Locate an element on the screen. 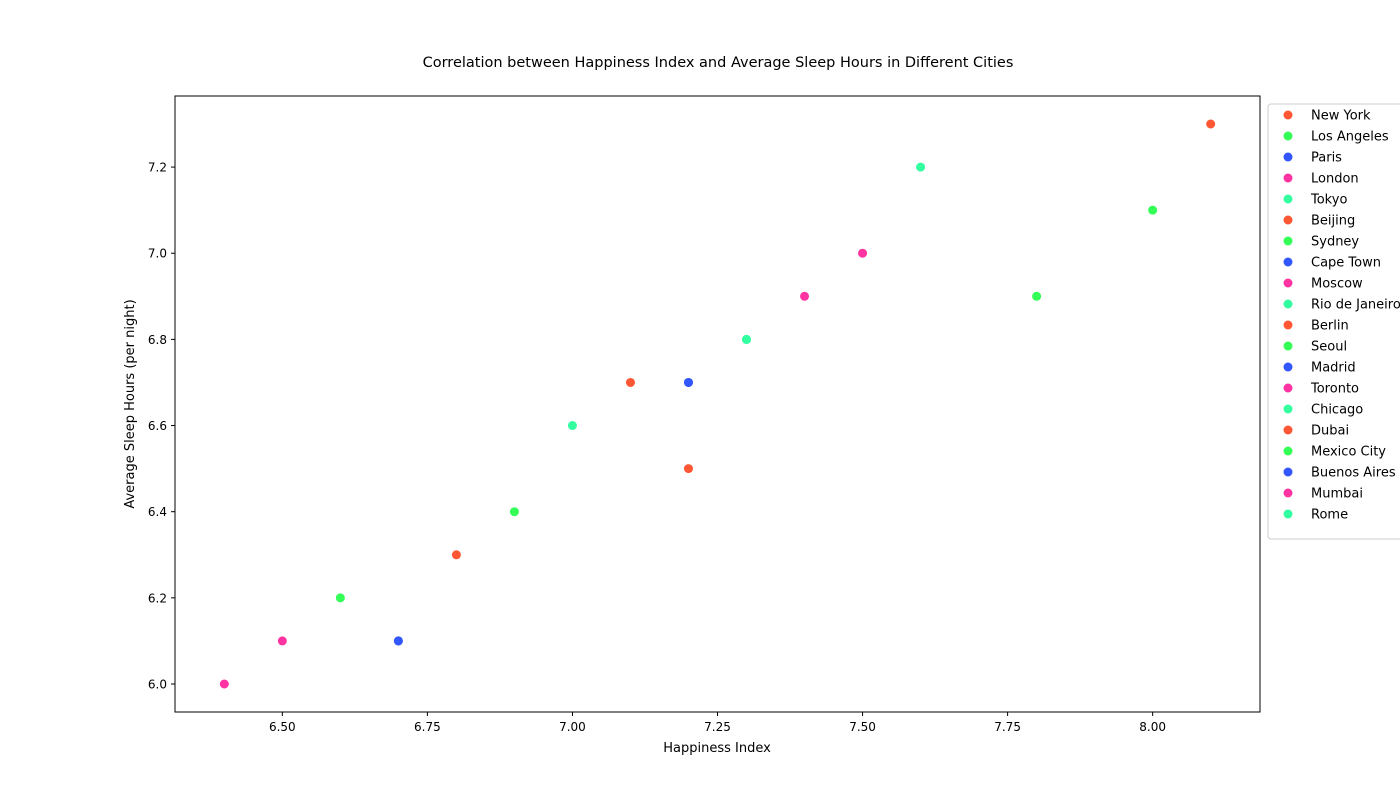  legend-label: Dubai is located at coordinates (1330, 431).